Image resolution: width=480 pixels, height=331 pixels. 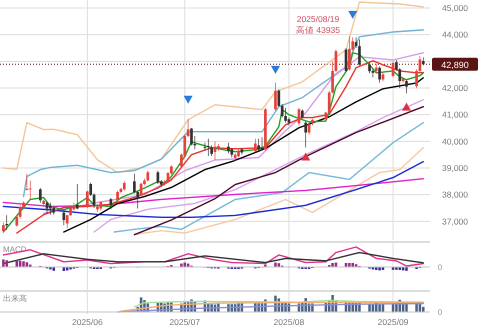 What do you see at coordinates (455, 141) in the screenshot?
I see `y-tick-label: 40,000` at bounding box center [455, 141].